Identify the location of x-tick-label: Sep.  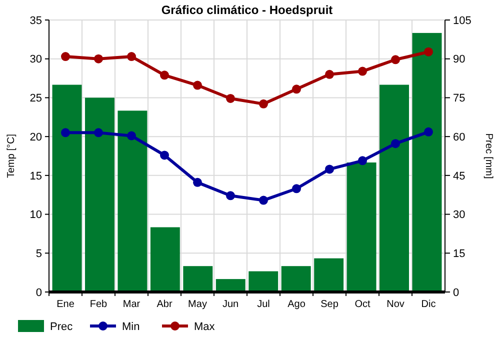
(329, 304).